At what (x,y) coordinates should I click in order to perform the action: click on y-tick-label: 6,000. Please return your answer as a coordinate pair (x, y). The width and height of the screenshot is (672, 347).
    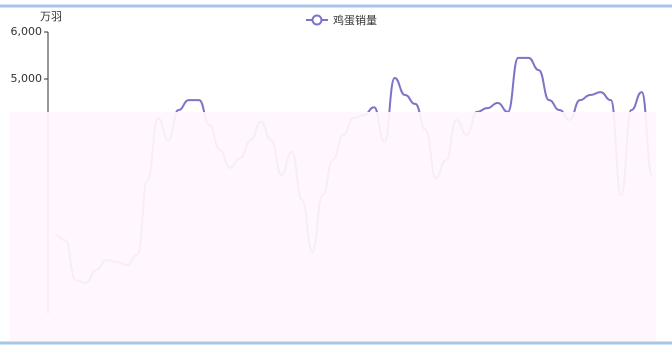
    Looking at the image, I should click on (27, 31).